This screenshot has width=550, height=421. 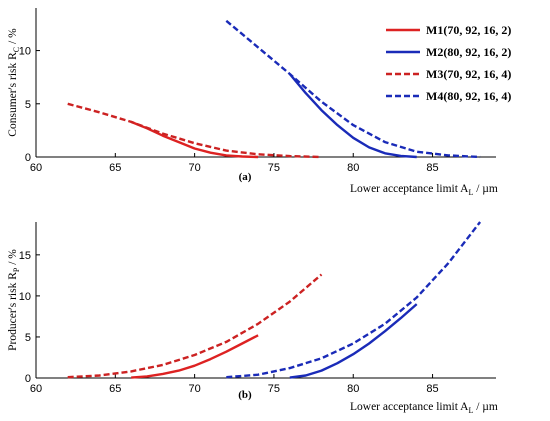 What do you see at coordinates (25, 256) in the screenshot?
I see `y-tick-label: 15` at bounding box center [25, 256].